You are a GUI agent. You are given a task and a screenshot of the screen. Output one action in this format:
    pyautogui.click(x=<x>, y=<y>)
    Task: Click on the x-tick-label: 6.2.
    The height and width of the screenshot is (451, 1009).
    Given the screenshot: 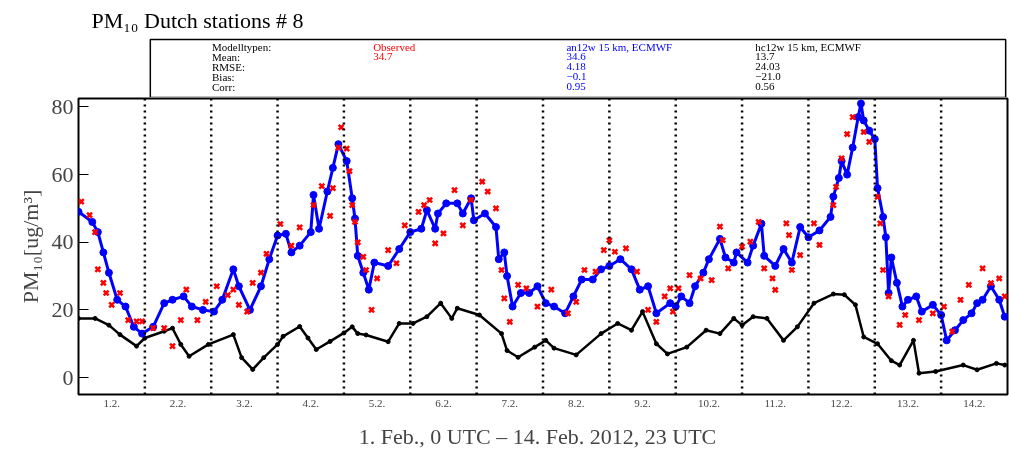 What is the action you would take?
    pyautogui.click(x=443, y=402)
    